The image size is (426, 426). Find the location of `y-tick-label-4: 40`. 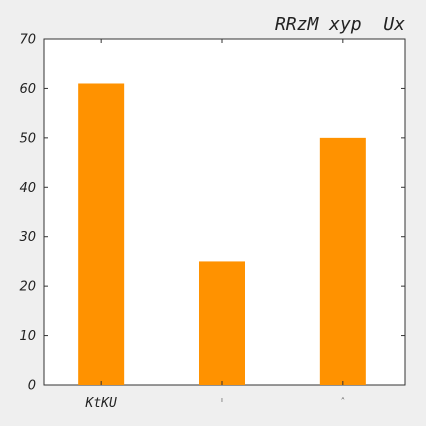

y-tick-label-4: 40 is located at coordinates (27, 188).